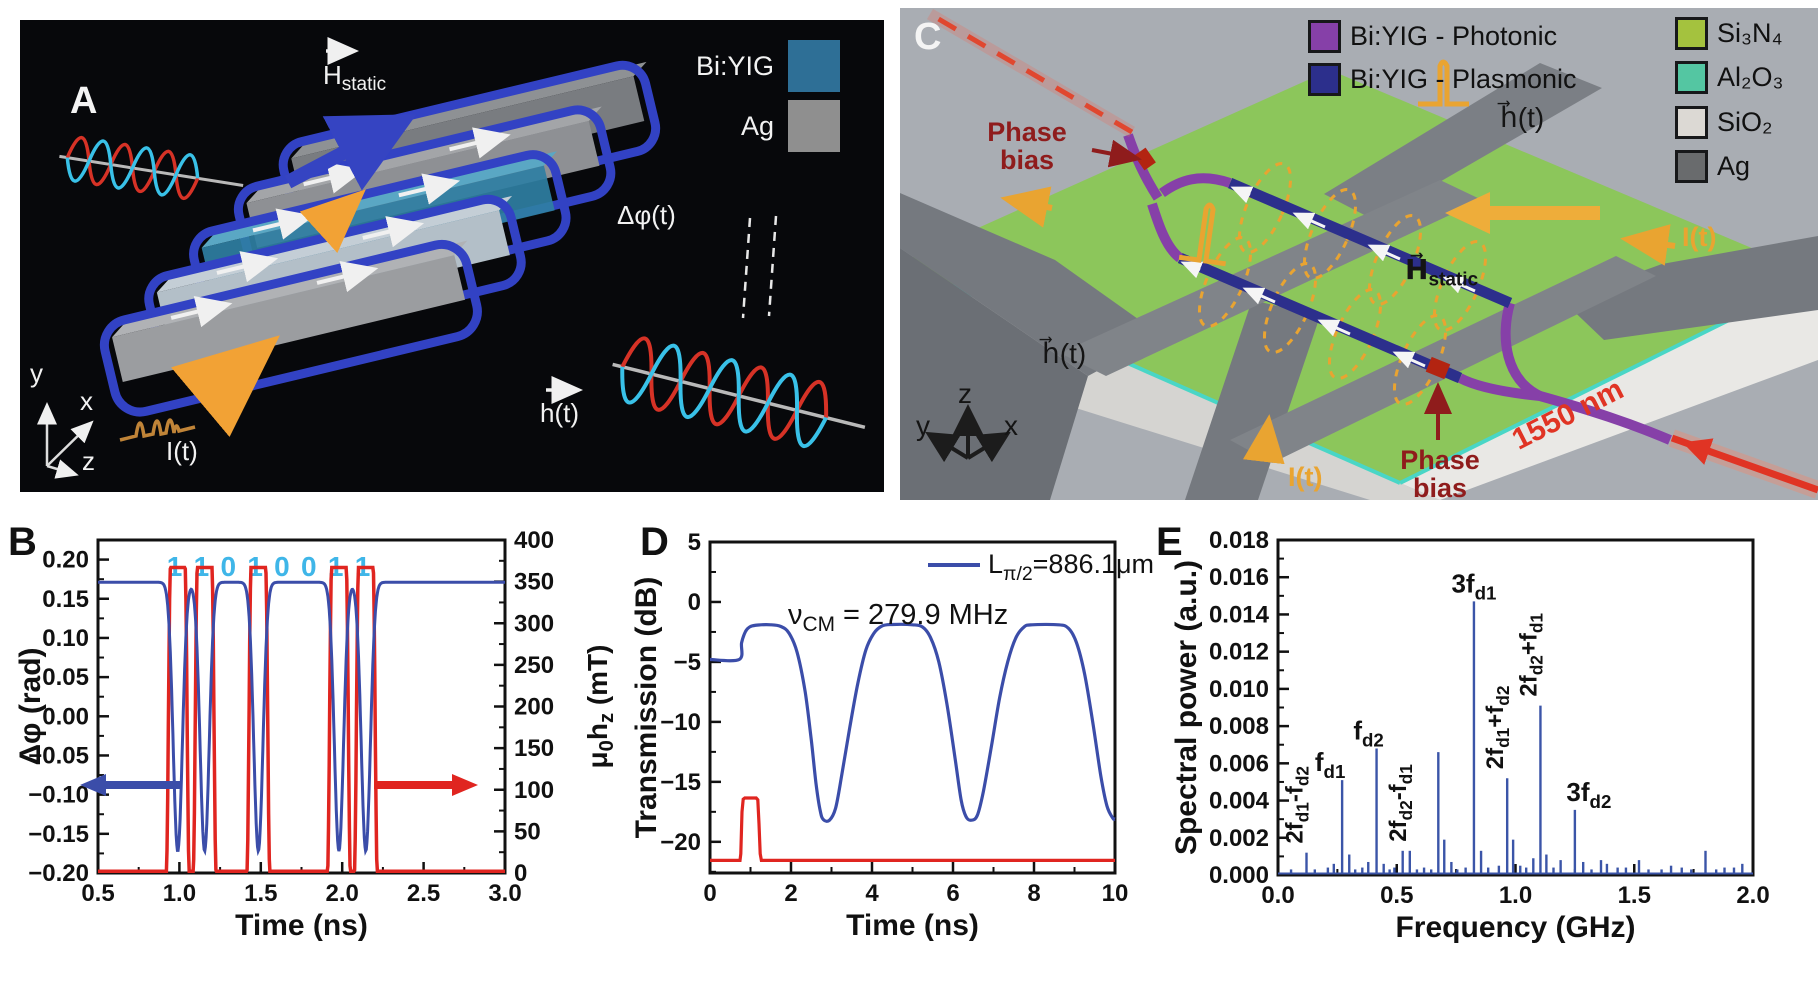  What do you see at coordinates (646, 708) in the screenshot?
I see `y-axis-title: Transmission (dB)` at bounding box center [646, 708].